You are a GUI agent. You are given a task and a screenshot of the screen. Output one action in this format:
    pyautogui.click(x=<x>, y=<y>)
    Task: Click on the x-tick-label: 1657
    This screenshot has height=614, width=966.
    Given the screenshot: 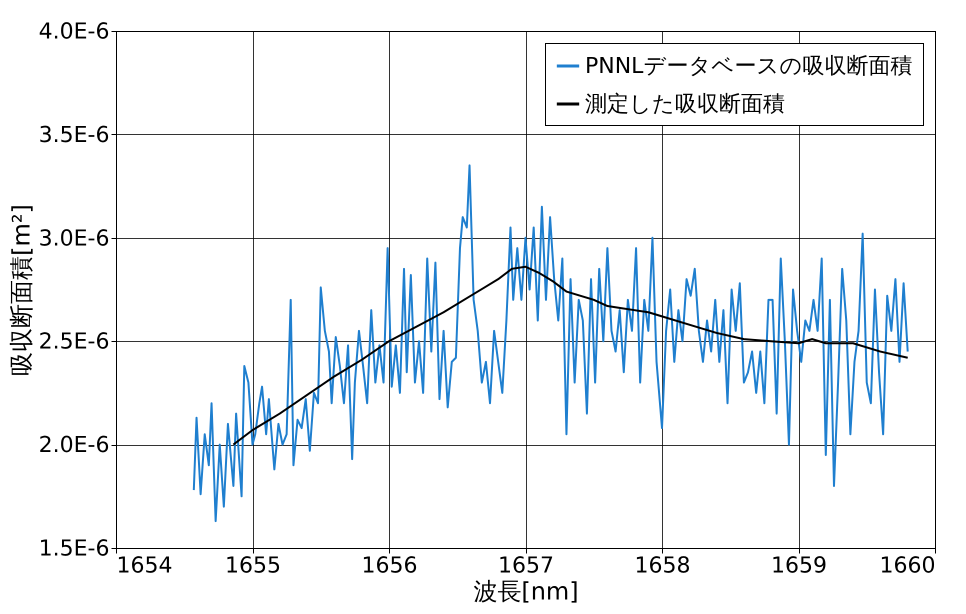 What is the action you would take?
    pyautogui.click(x=526, y=566)
    